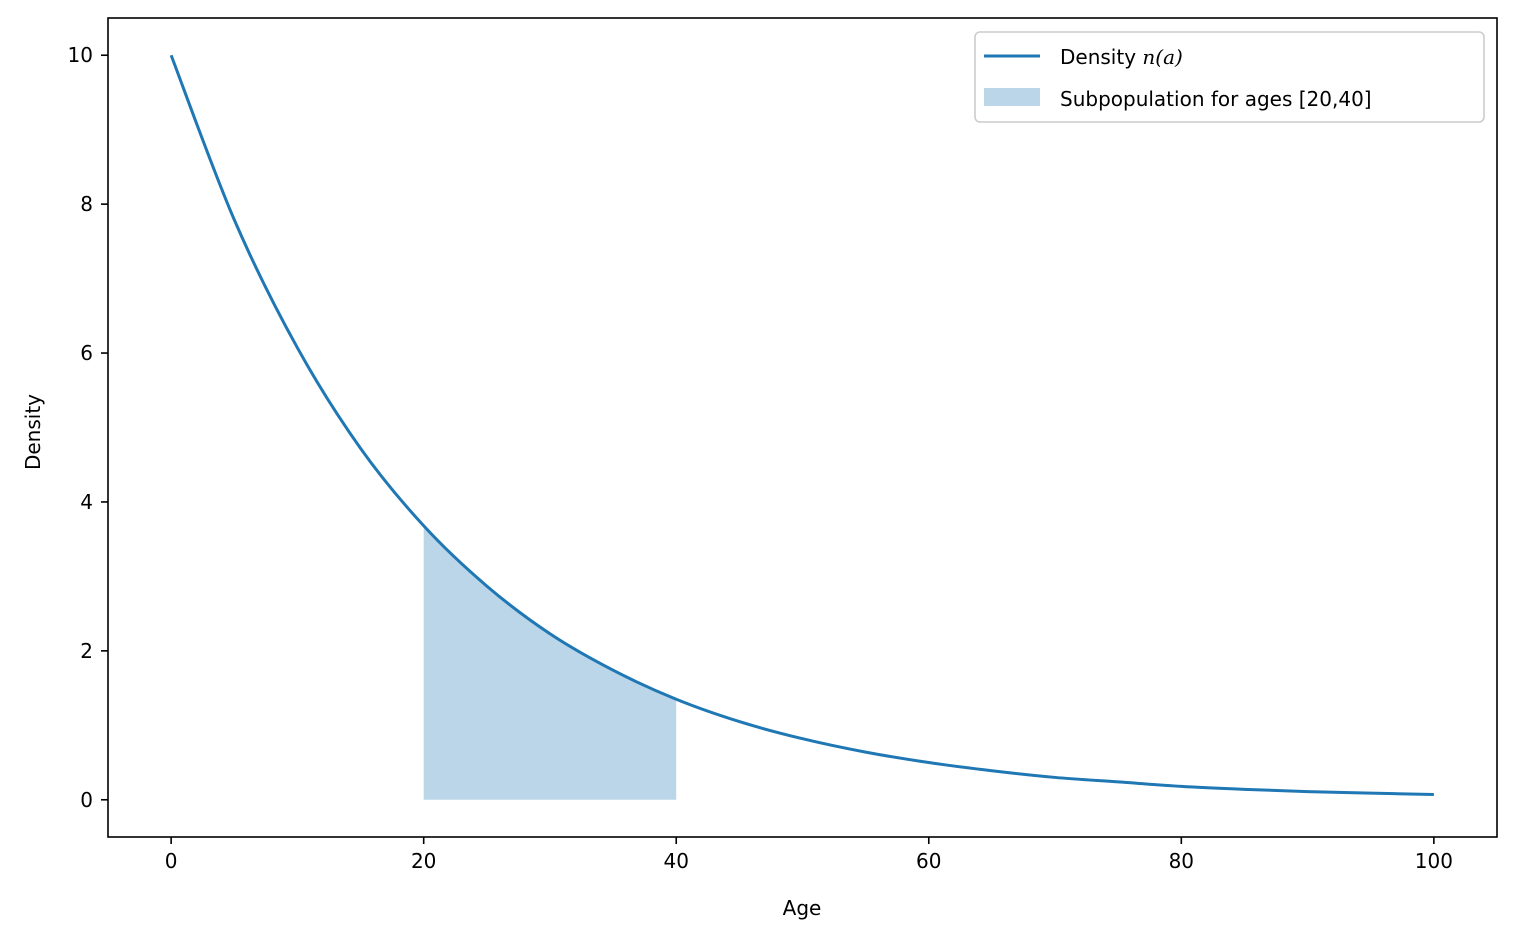 The height and width of the screenshot is (940, 1516). Describe the element at coordinates (33, 432) in the screenshot. I see `y-axis-label: Density` at that location.